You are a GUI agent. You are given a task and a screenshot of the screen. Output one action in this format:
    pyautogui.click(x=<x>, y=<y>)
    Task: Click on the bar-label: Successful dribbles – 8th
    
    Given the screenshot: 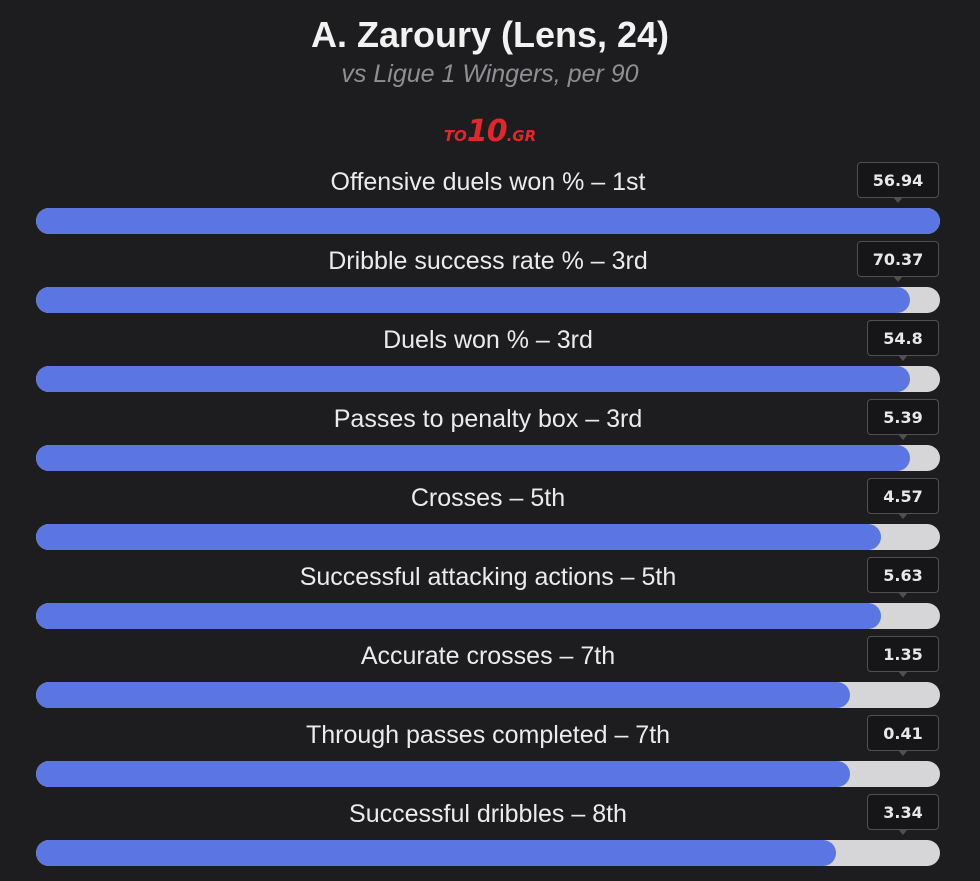 What is the action you would take?
    pyautogui.click(x=488, y=814)
    